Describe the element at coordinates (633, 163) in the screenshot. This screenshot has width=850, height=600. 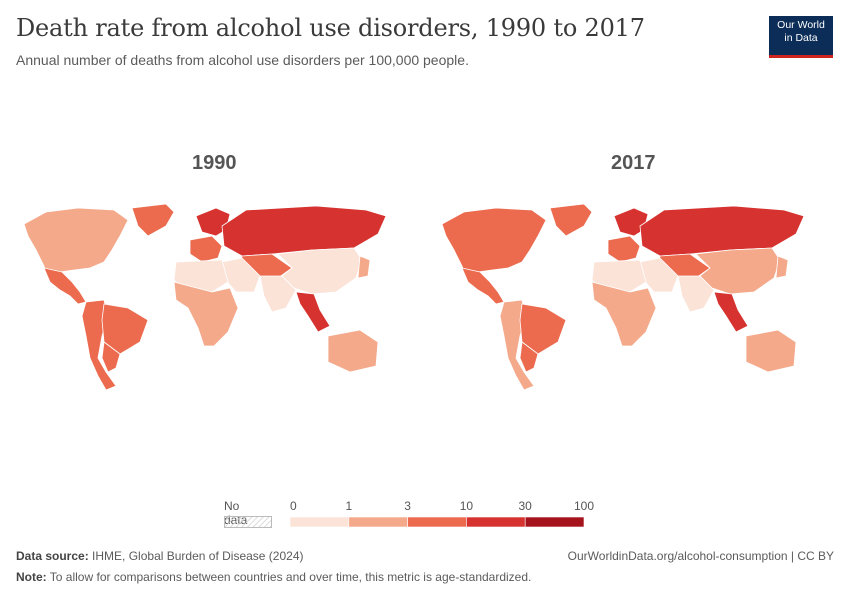
I see `map-title-2017: 2017` at that location.